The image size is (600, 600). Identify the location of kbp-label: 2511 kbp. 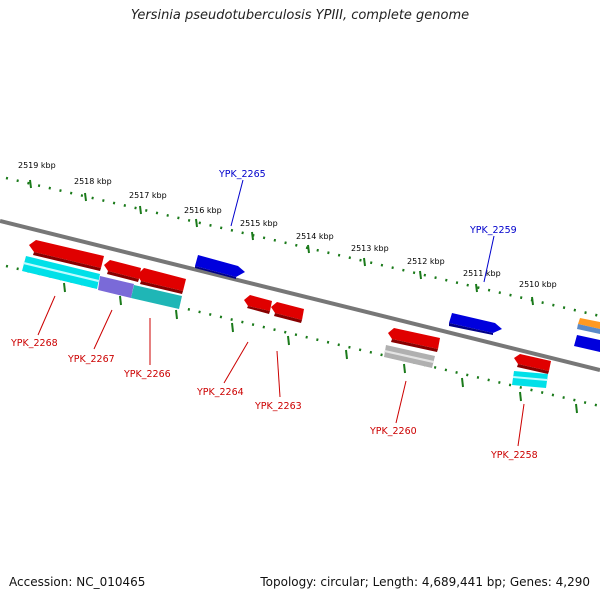
(482, 273).